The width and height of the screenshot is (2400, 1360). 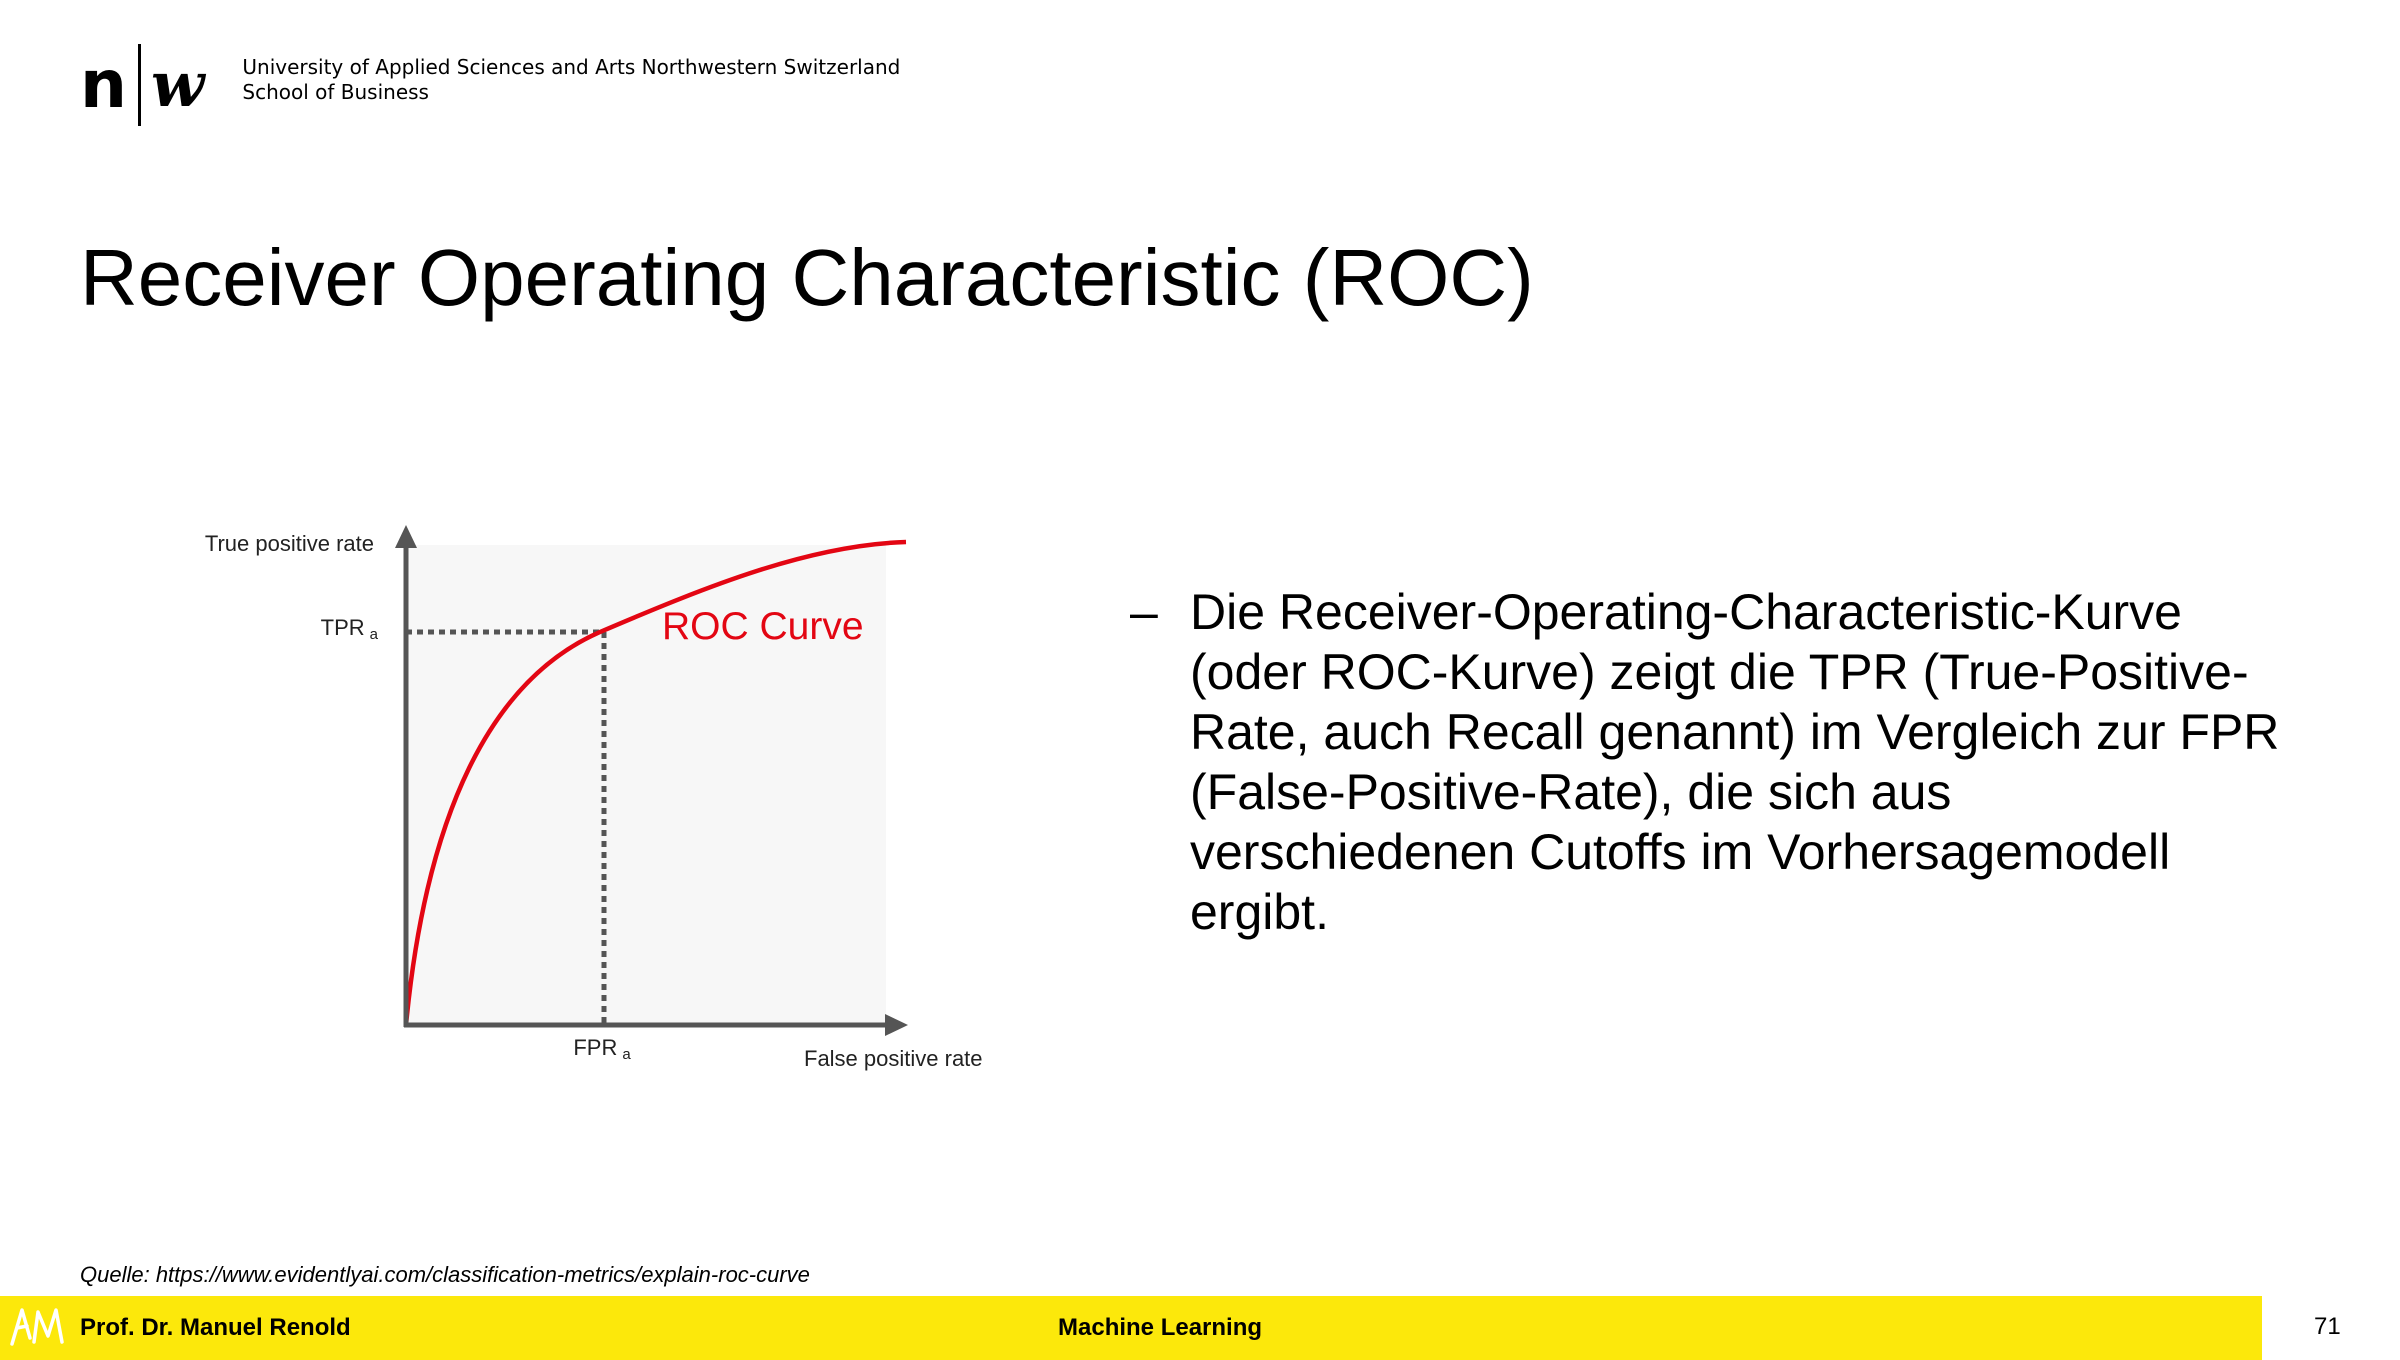 What do you see at coordinates (215, 1327) in the screenshot?
I see `footer-author: Prof. Dr. Manuel Renold` at bounding box center [215, 1327].